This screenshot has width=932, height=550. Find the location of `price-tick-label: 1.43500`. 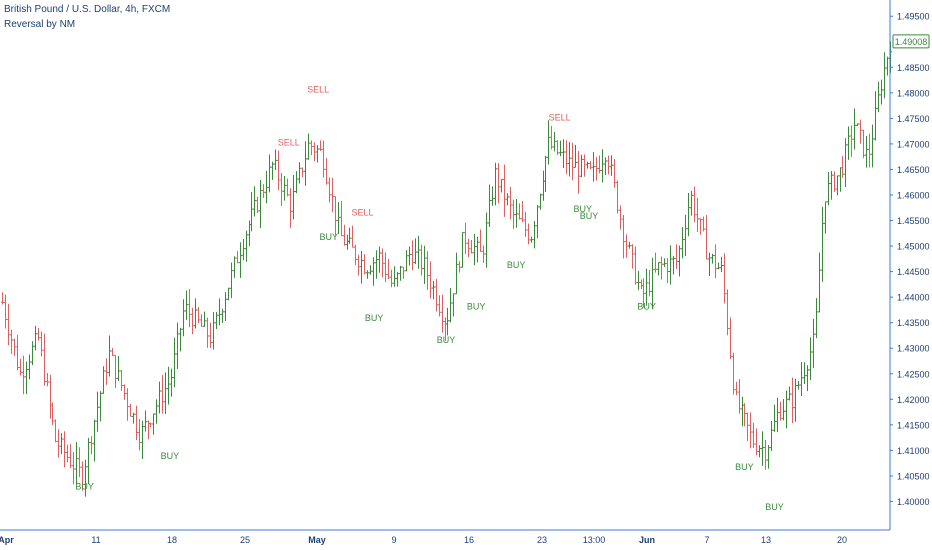

price-tick-label: 1.43500 is located at coordinates (913, 323).